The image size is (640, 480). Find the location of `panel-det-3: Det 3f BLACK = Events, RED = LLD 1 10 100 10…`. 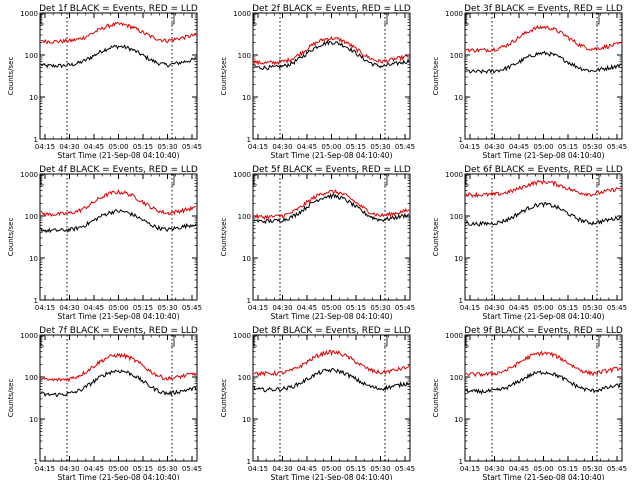

panel-det-3: Det 3f BLACK = Events, RED = LLD 1 10 100 10… is located at coordinates (529, 82).